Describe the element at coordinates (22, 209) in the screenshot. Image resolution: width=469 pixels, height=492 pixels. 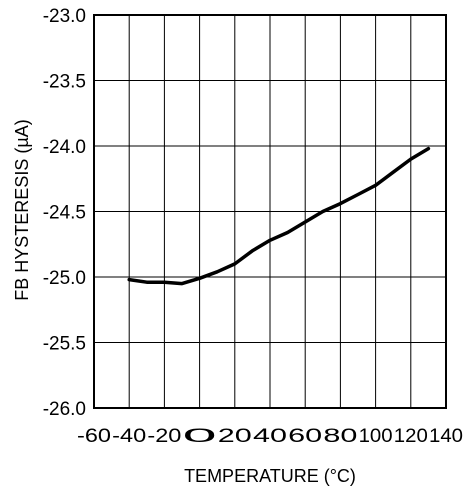
I see `y-axis-label: FB HYSTERESIS (µA)` at that location.